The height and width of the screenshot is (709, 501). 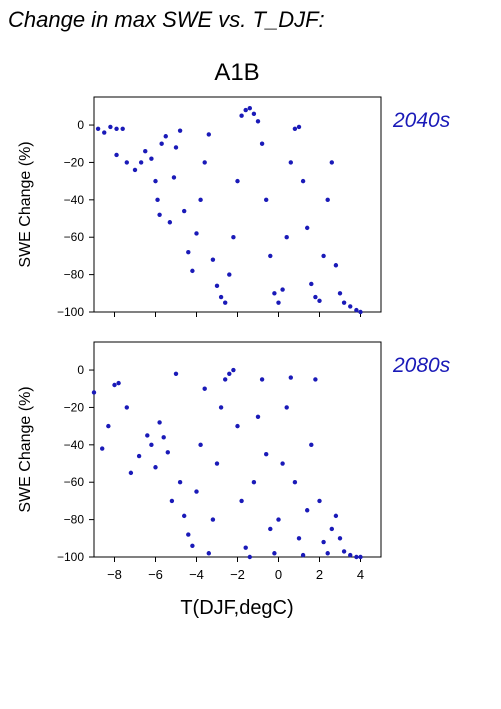 I want to click on x-tick-label: −2, so click(x=237, y=574).